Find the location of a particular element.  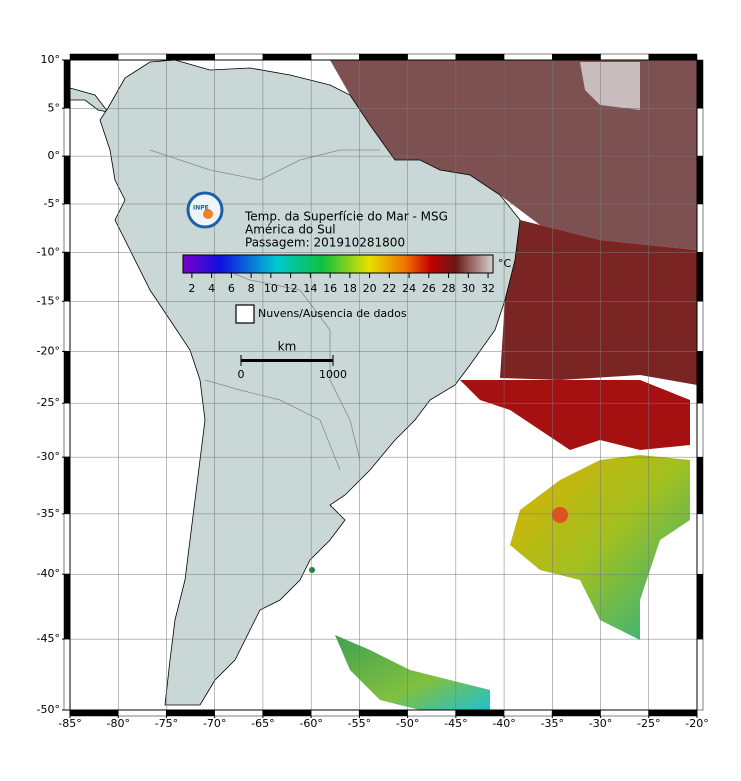

x-tick-label: -75° is located at coordinates (166, 723).